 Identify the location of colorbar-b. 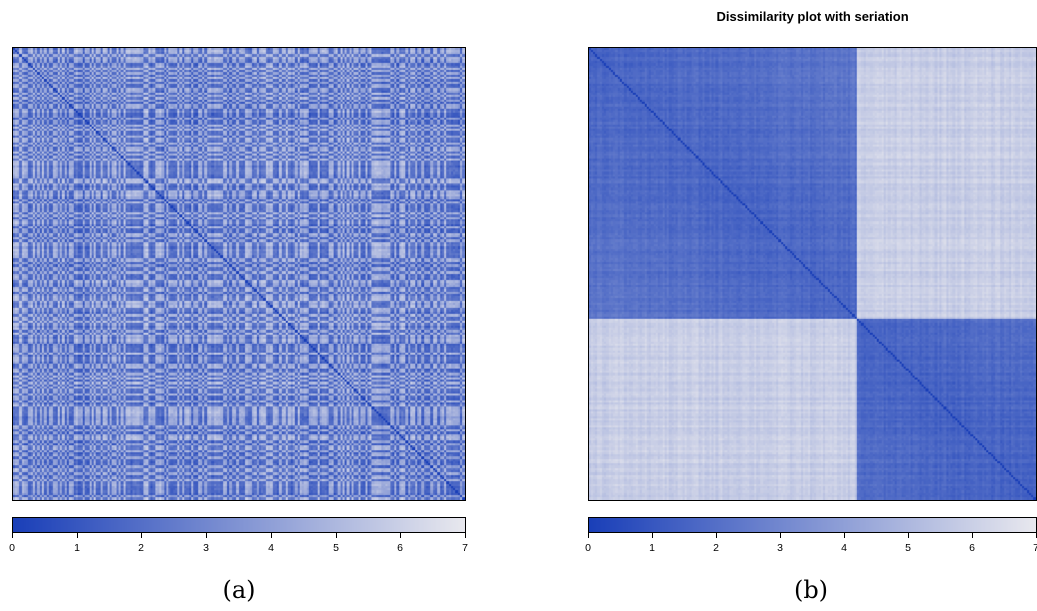
(812, 525).